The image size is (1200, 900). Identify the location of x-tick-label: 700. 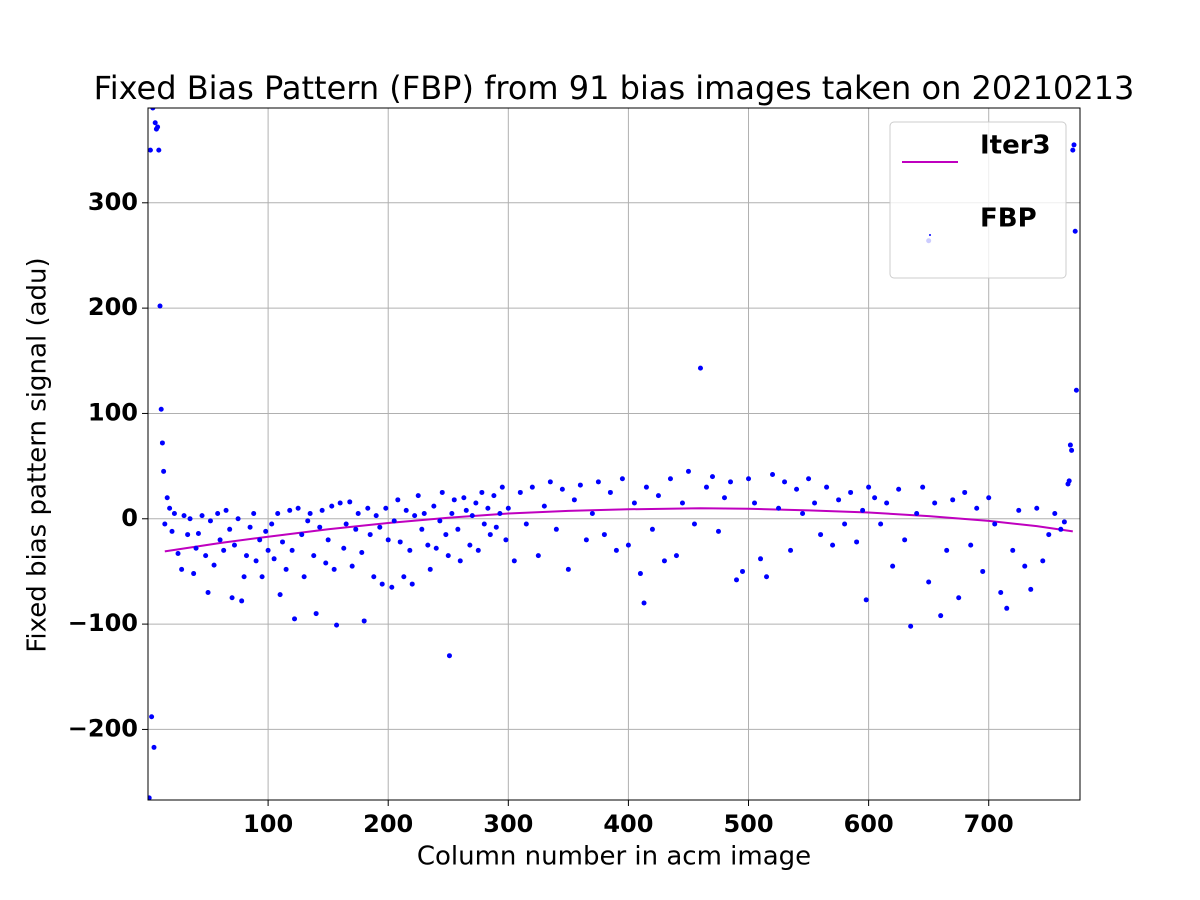
(989, 824).